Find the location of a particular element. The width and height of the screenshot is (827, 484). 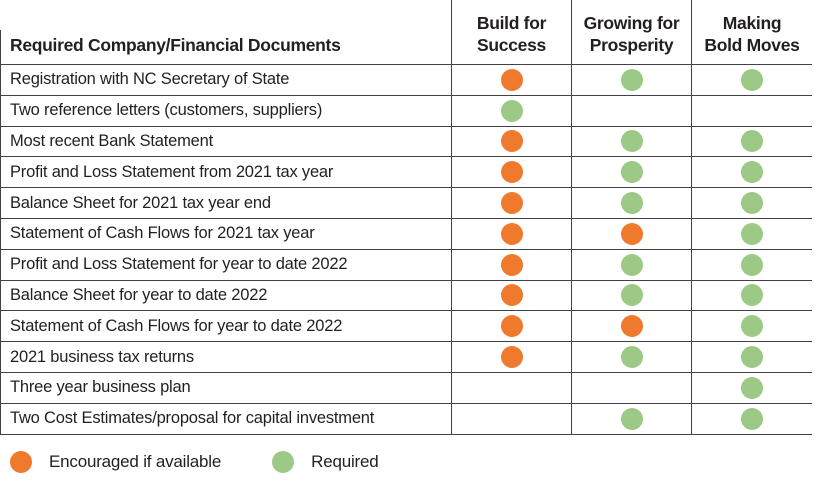

row-label: Registration with NC Secretary of State is located at coordinates (150, 79).